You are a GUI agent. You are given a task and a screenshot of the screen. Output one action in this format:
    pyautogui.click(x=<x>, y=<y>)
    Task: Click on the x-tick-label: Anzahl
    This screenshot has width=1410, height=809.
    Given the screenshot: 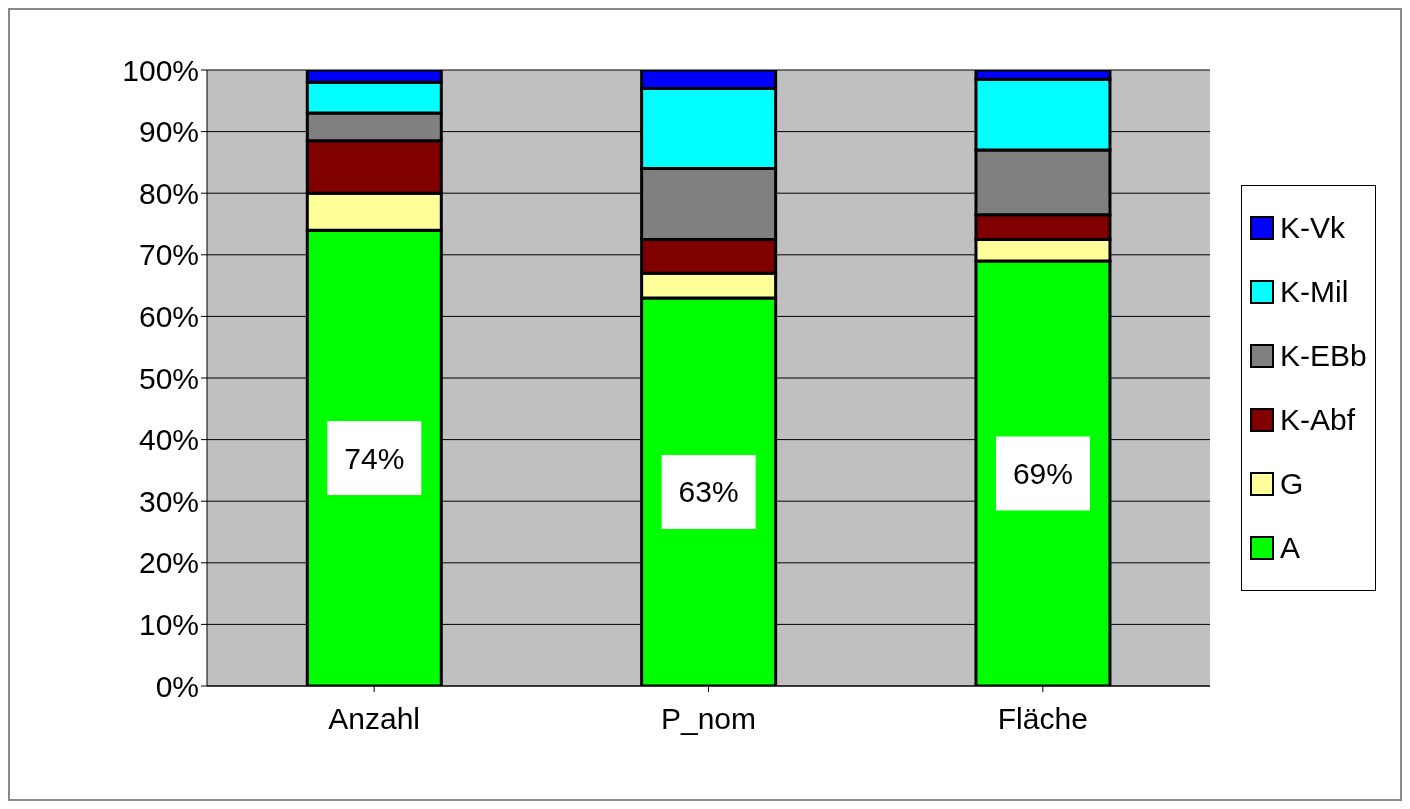 What is the action you would take?
    pyautogui.click(x=374, y=719)
    